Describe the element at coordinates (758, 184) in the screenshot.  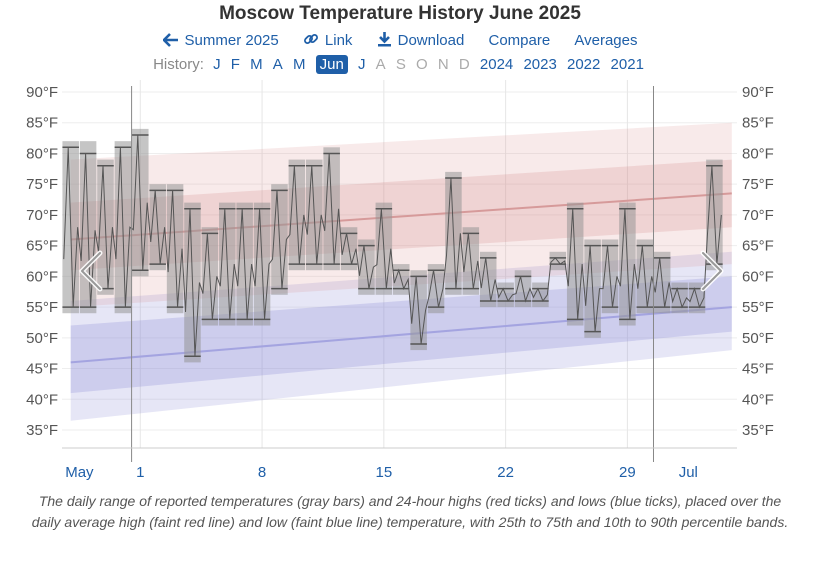
I see `y-tick-label-right: 75°F` at that location.